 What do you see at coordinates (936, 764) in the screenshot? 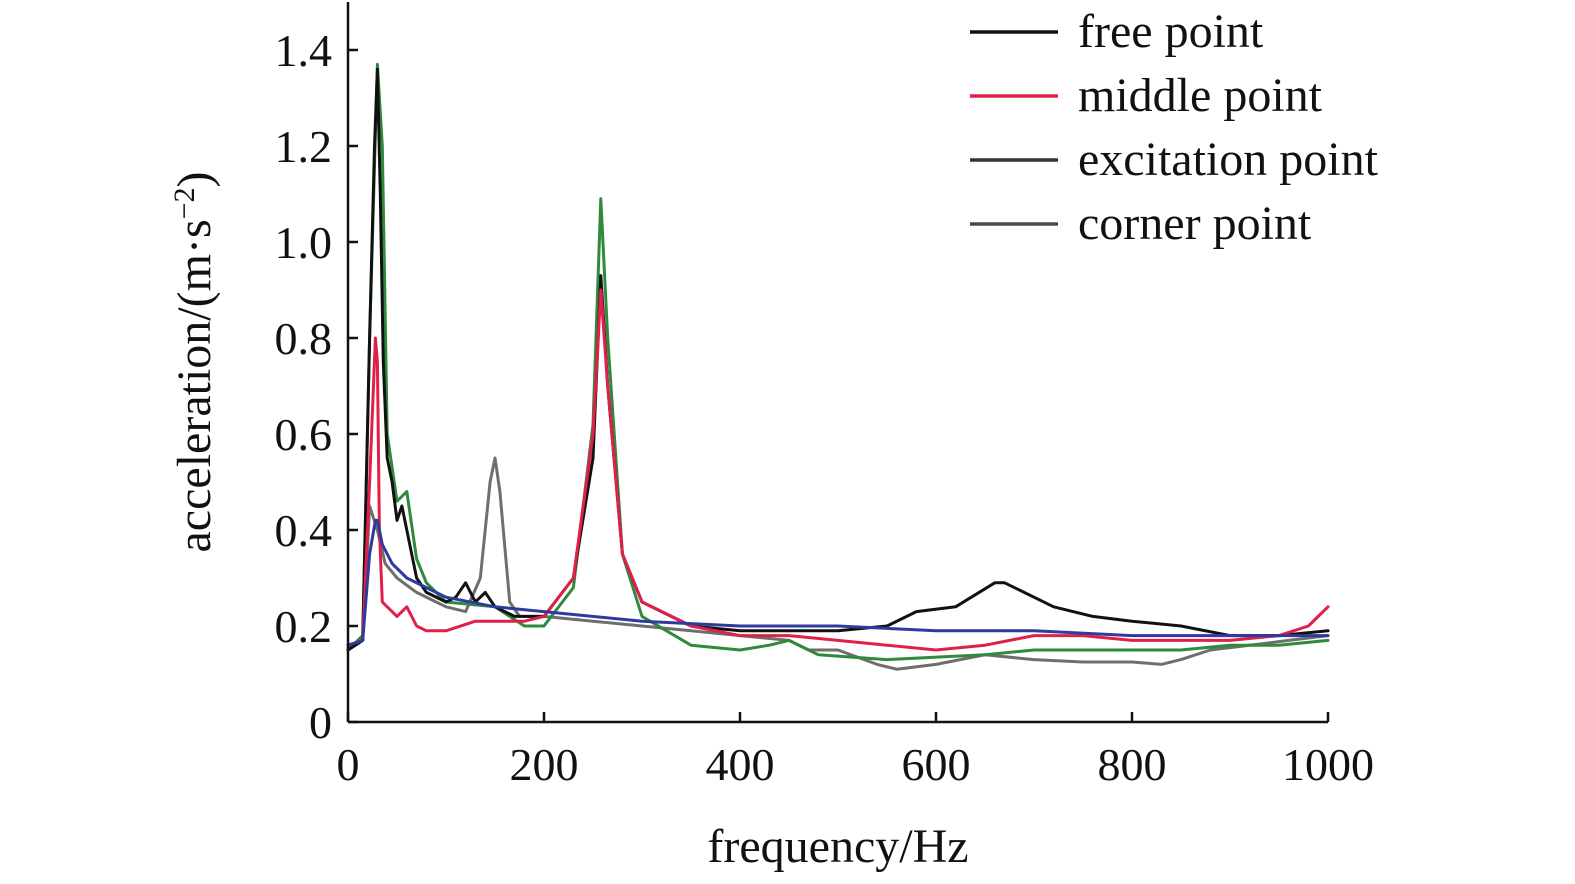
I see `x-tick-label: 600` at bounding box center [936, 764].